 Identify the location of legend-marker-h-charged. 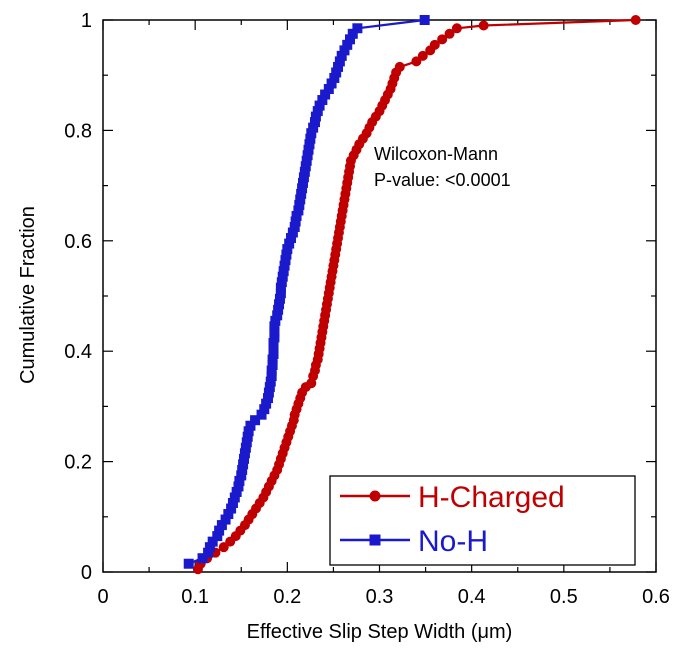
(375, 496).